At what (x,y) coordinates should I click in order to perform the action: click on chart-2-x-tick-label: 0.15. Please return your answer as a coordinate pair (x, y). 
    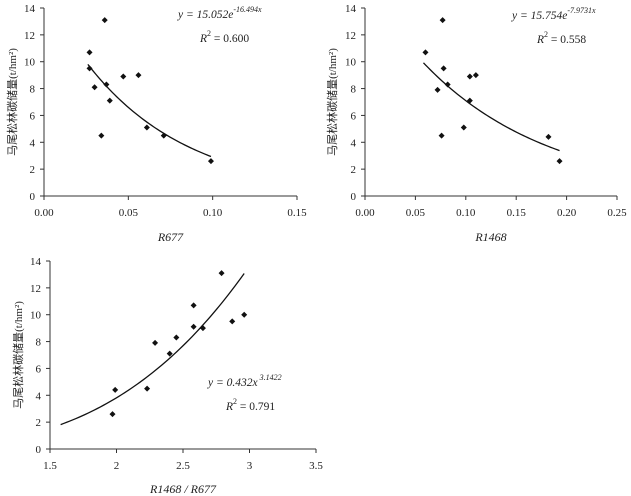
    Looking at the image, I should click on (517, 213).